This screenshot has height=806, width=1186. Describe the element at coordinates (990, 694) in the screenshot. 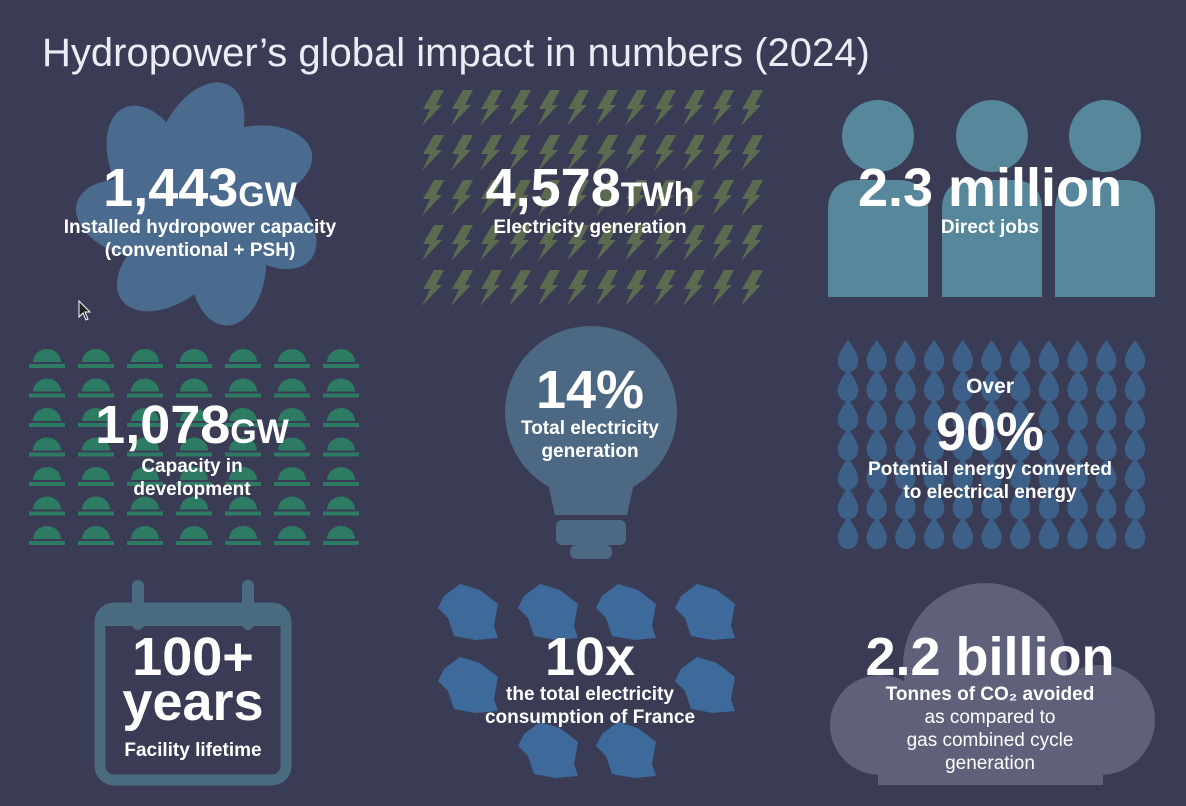

I see `tile-label: Tonnes of CO₂ avoided` at that location.